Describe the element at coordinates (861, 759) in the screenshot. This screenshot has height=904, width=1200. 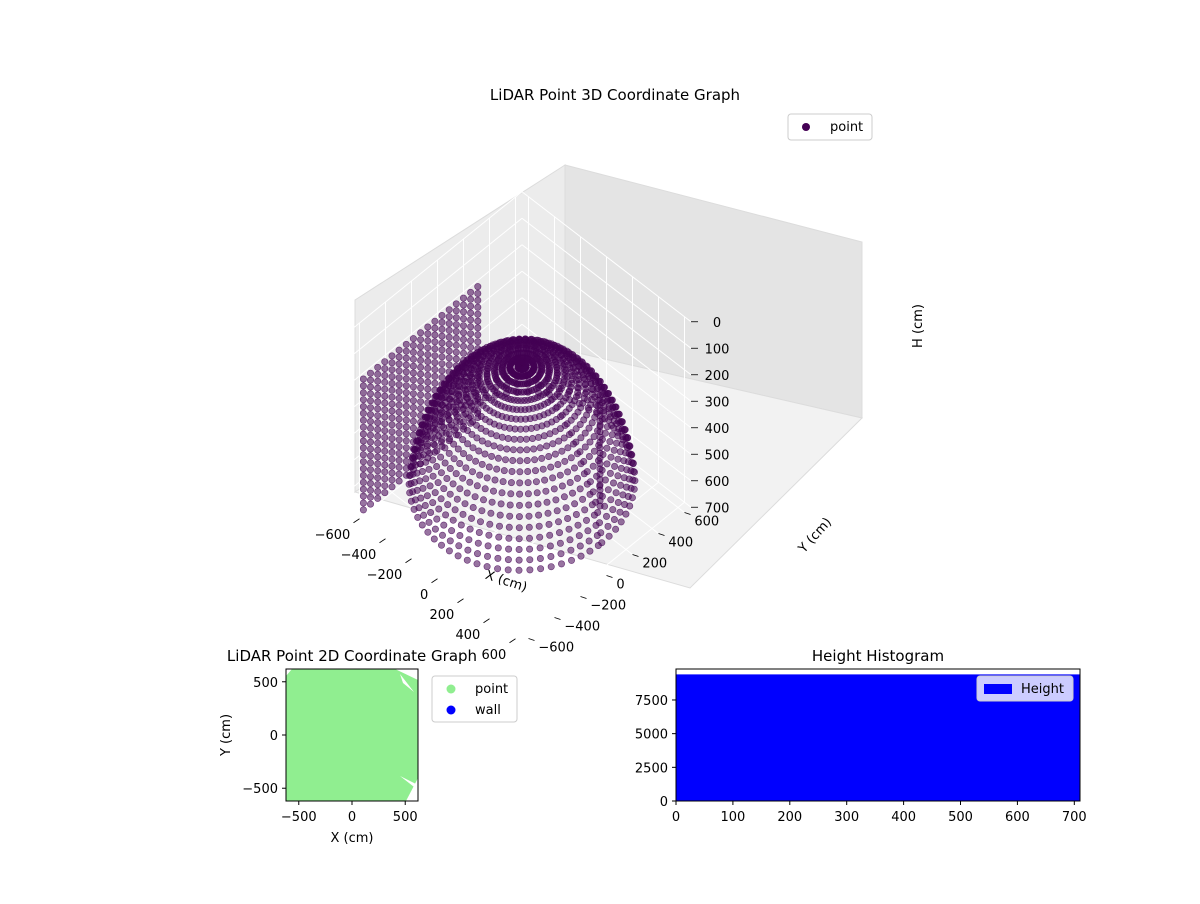
I see `ticks-histogram: 0 100 200 300 400 500 600 700 0 2500 5000 7500` at that location.